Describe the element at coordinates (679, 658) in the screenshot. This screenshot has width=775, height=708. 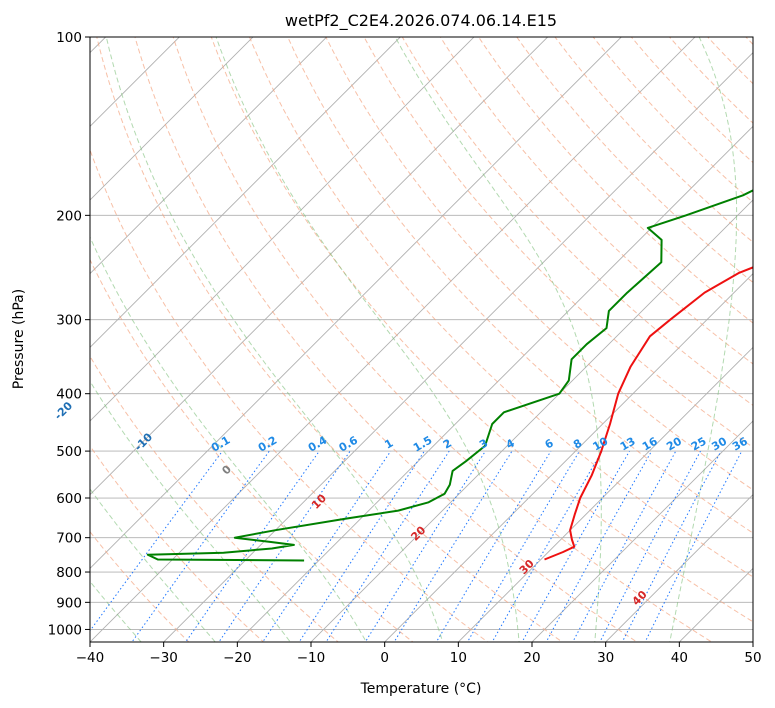
I see `x-tick-label: 40` at that location.